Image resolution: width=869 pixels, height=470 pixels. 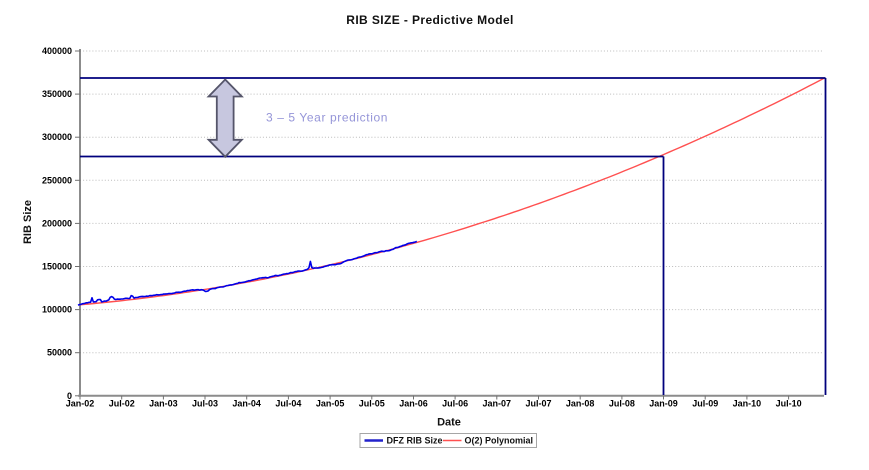 I want to click on svg-text: 200000, so click(x=57, y=223).